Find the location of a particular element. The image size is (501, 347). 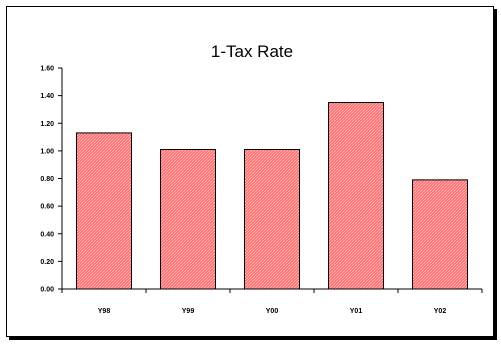

x-tick-label: Y01 is located at coordinates (356, 311).